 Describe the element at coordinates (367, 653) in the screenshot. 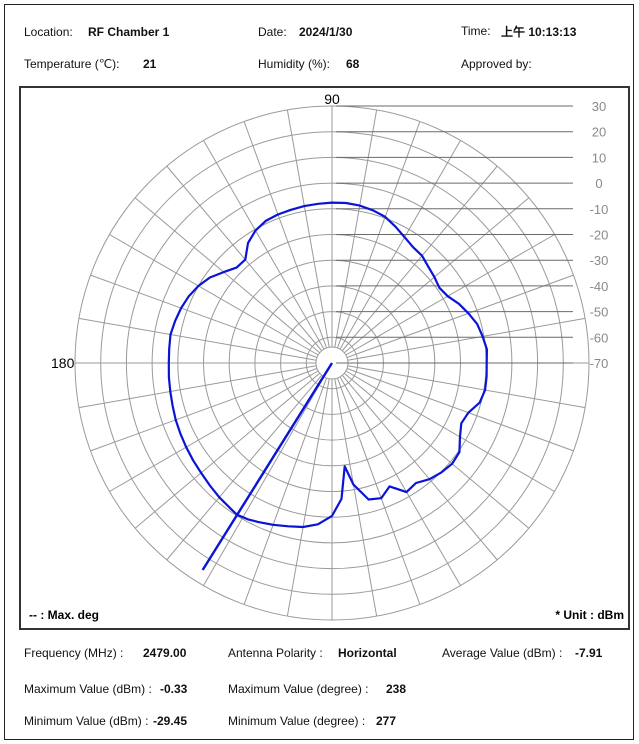

I see `polarity-value: Horizontal` at that location.